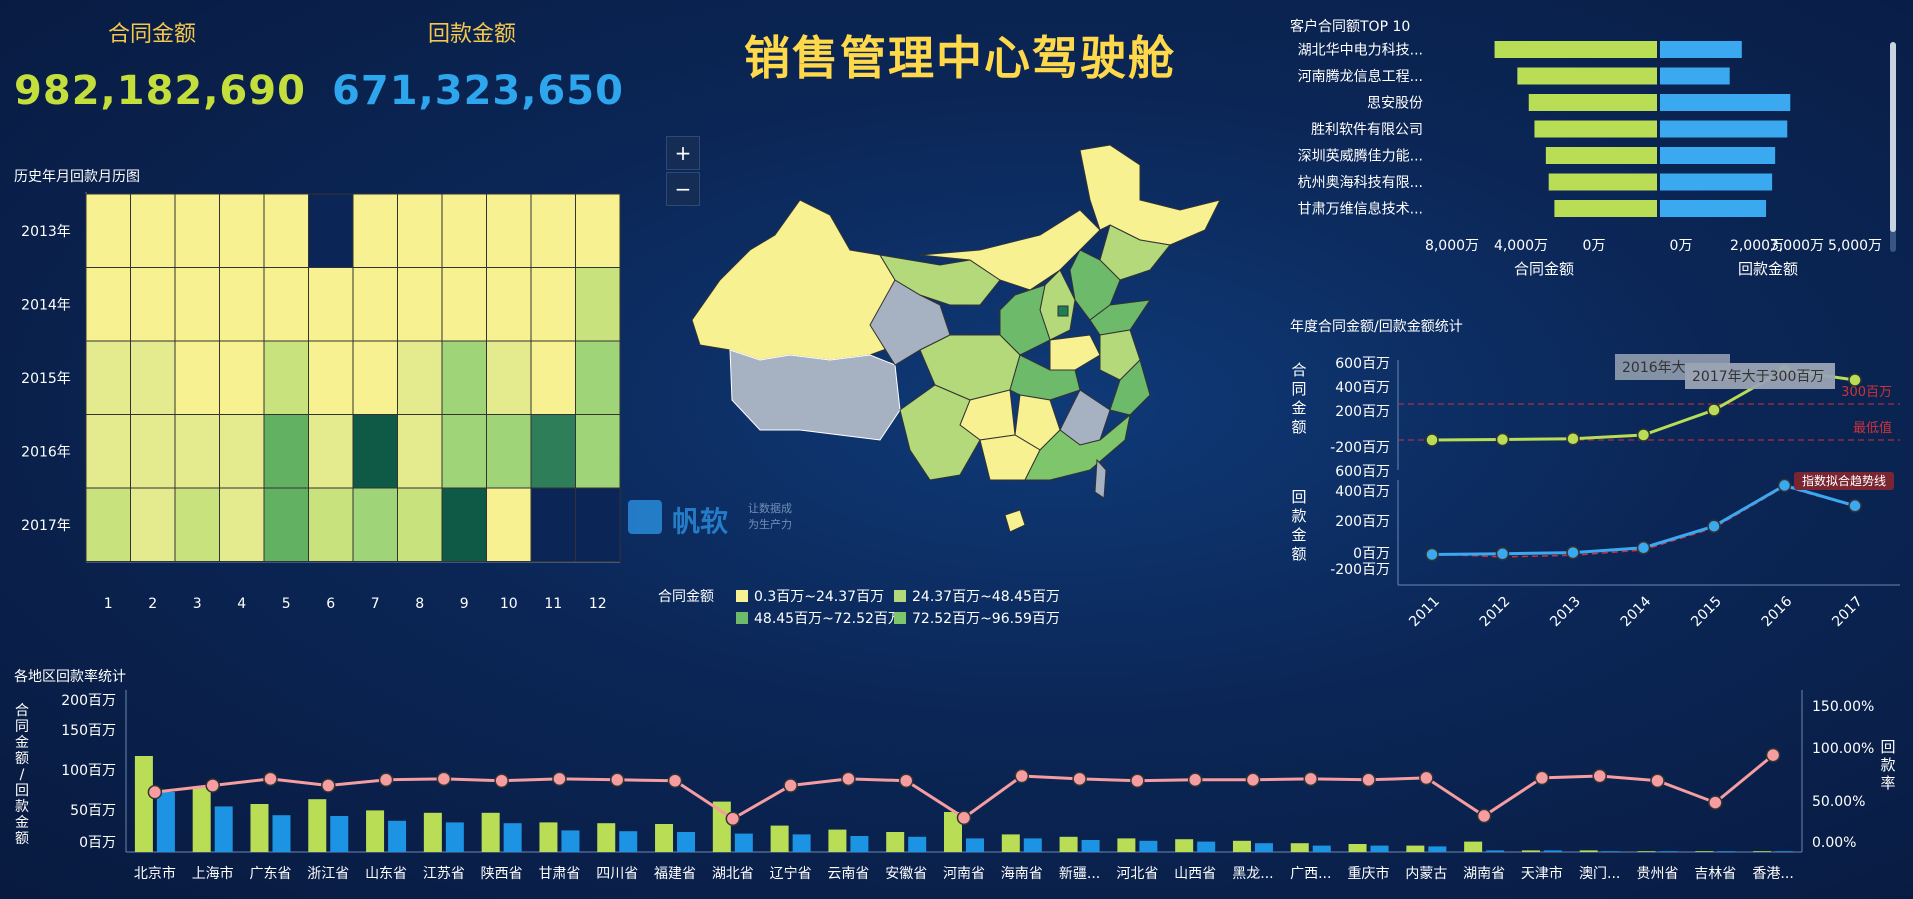 This screenshot has height=899, width=1913. Describe the element at coordinates (1015, 521) in the screenshot. I see `region-hainan` at that location.